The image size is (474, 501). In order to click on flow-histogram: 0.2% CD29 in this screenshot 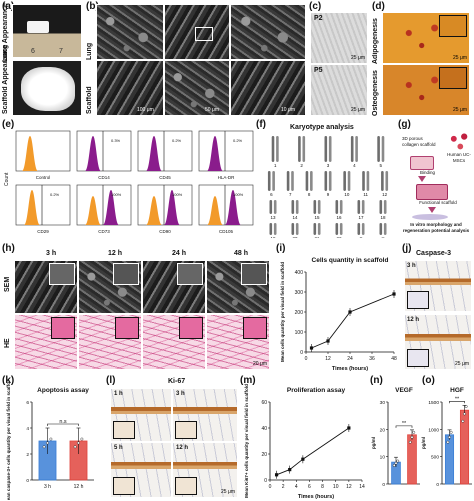, I will do `click(43, 209)`.